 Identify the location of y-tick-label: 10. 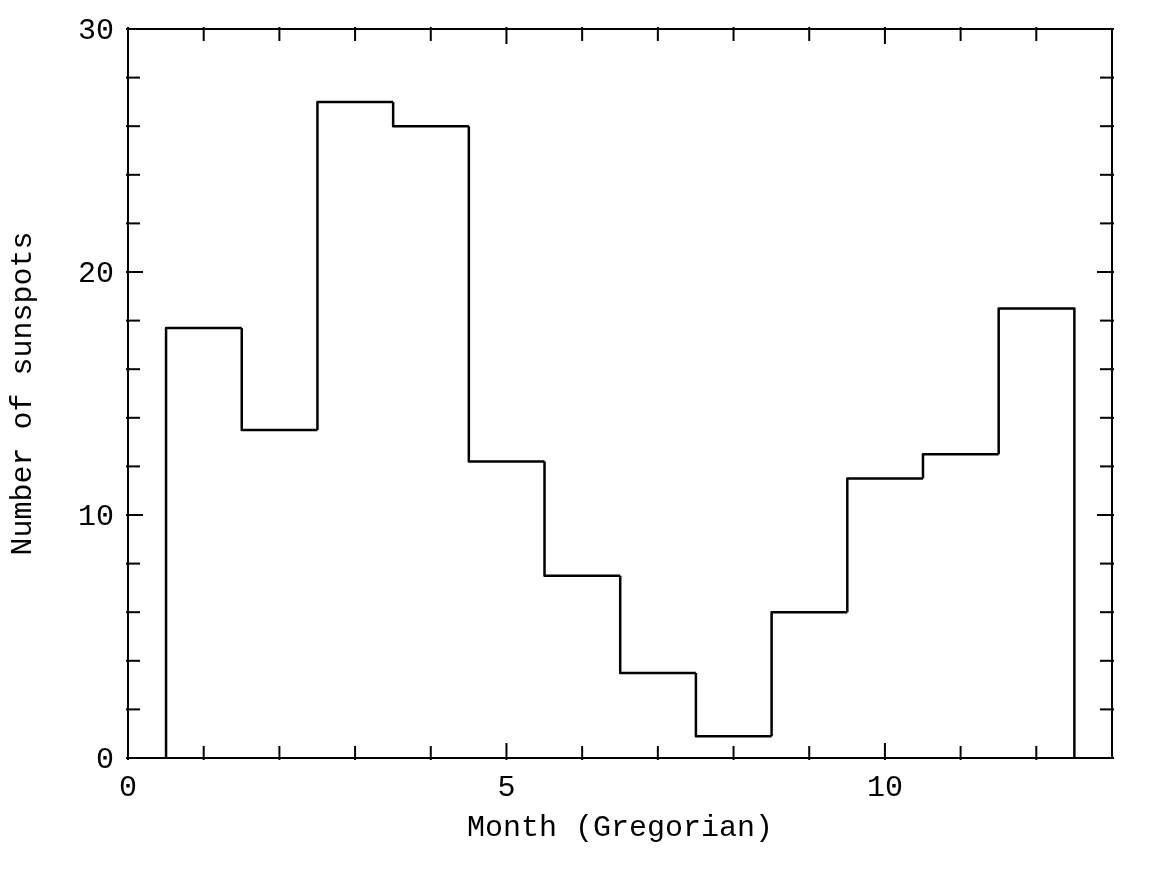
(95, 517).